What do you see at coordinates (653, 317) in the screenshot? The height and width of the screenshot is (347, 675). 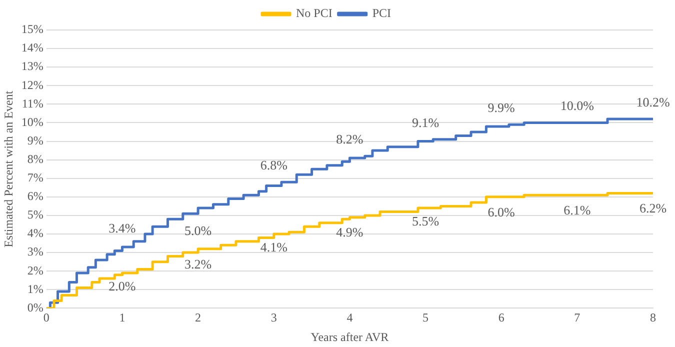 I see `x-tick-label: 8` at bounding box center [653, 317].